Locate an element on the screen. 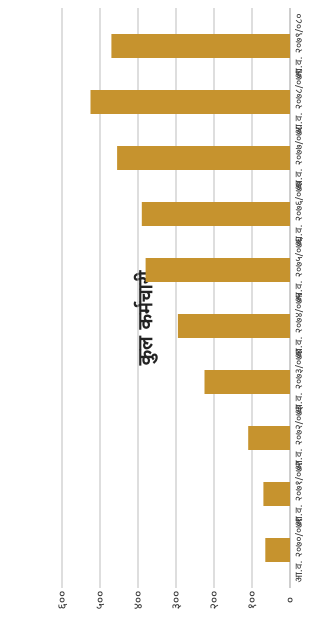  x-category-label: आ.व. २०७४/०७५ is located at coordinates (299, 325).